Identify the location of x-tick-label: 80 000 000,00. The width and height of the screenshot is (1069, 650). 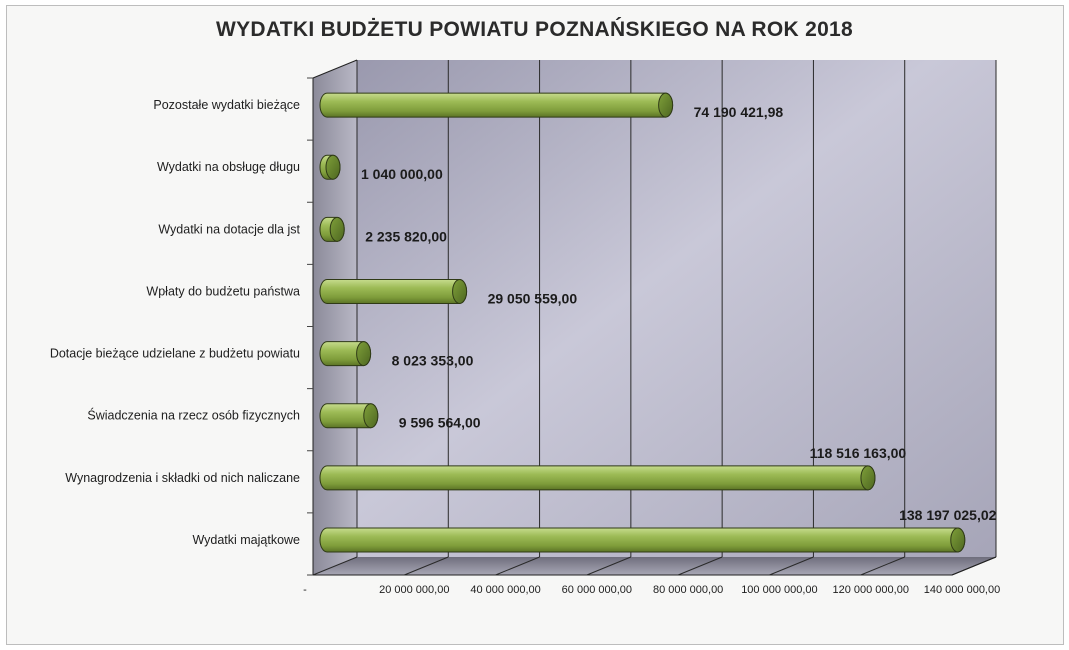
(688, 590).